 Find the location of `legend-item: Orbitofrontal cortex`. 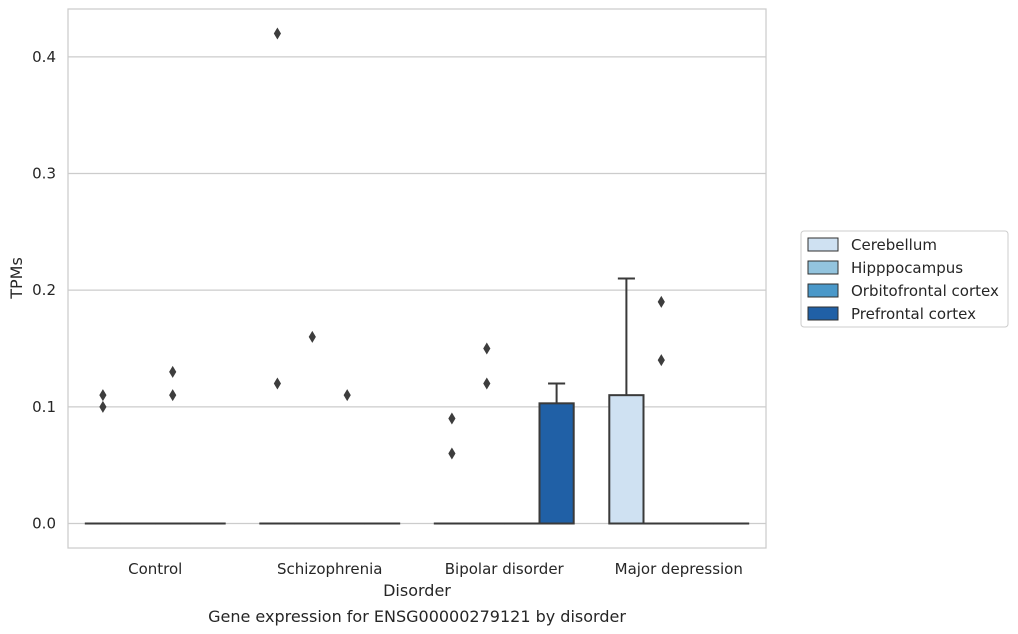

legend-item: Orbitofrontal cortex is located at coordinates (903, 291).